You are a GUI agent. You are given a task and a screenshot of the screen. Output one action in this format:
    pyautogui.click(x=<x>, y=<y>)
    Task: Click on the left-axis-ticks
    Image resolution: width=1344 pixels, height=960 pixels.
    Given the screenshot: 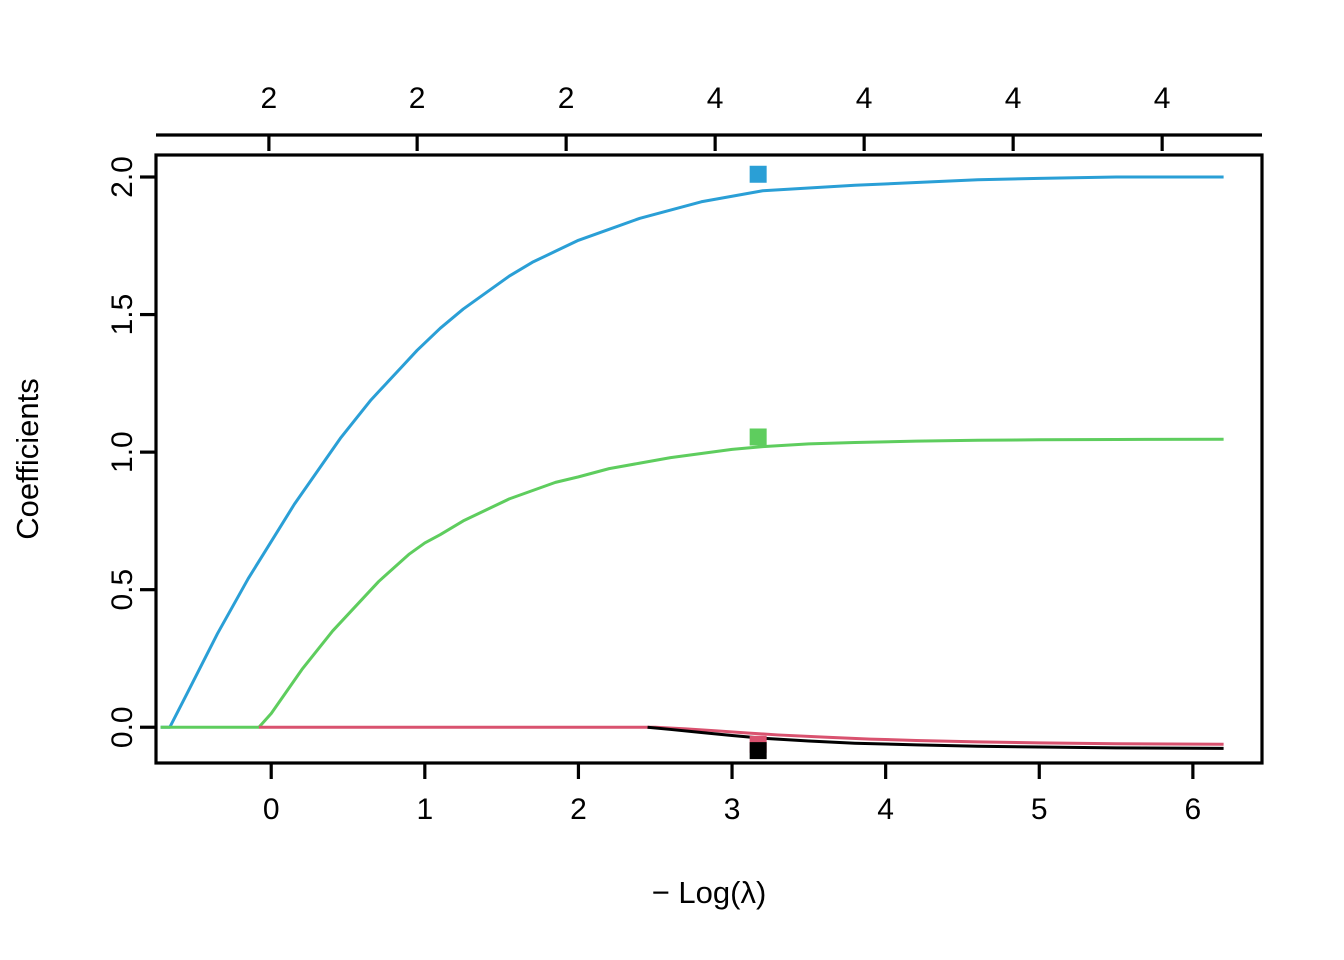 What is the action you would take?
    pyautogui.click(x=148, y=452)
    